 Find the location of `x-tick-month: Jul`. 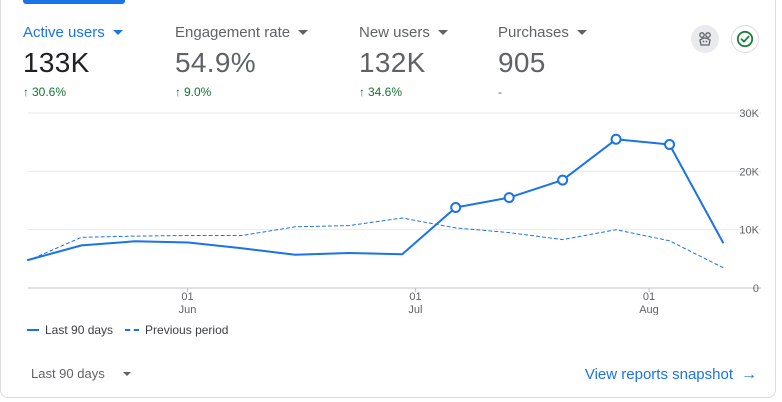

x-tick-month: Jul is located at coordinates (415, 309).